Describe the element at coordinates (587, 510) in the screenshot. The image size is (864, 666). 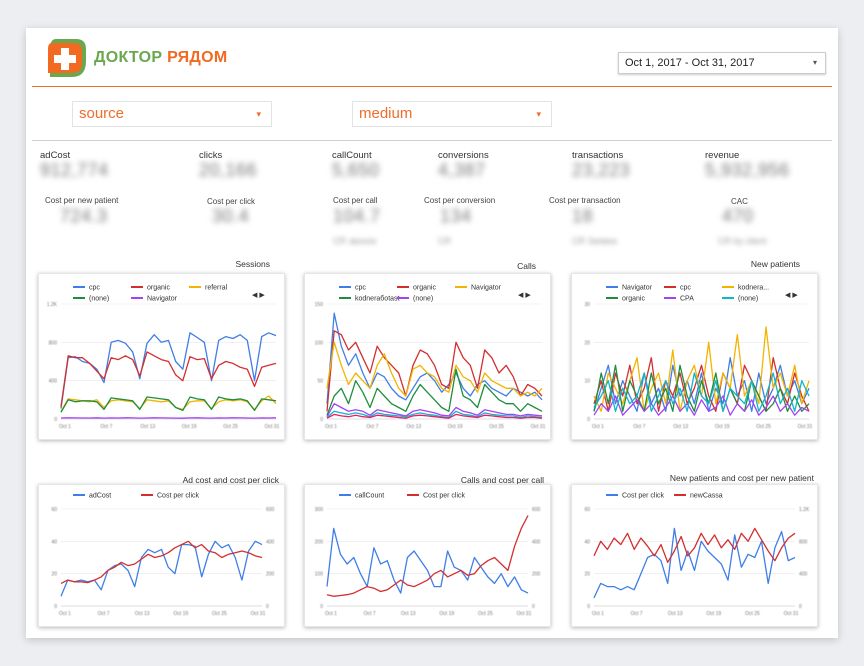
I see `y-tick-label: 60` at that location.